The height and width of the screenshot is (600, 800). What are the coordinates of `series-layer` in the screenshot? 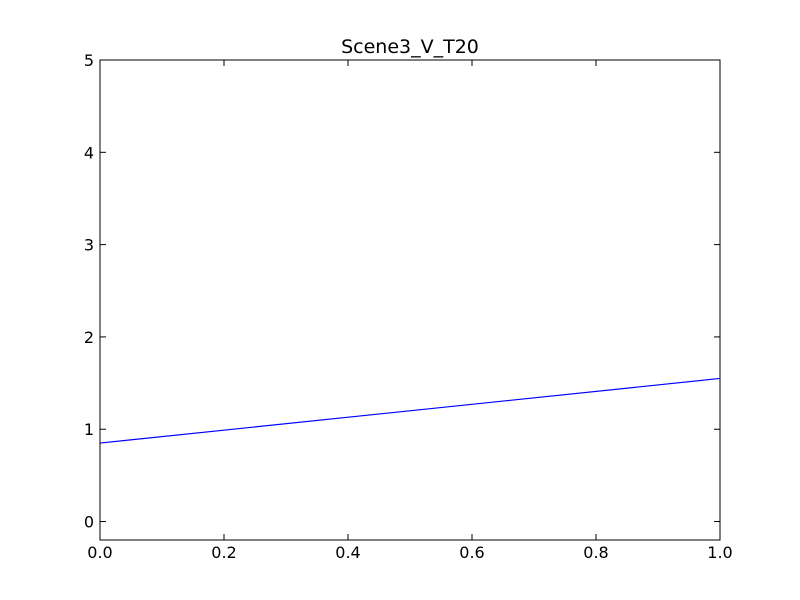 It's located at (410, 410).